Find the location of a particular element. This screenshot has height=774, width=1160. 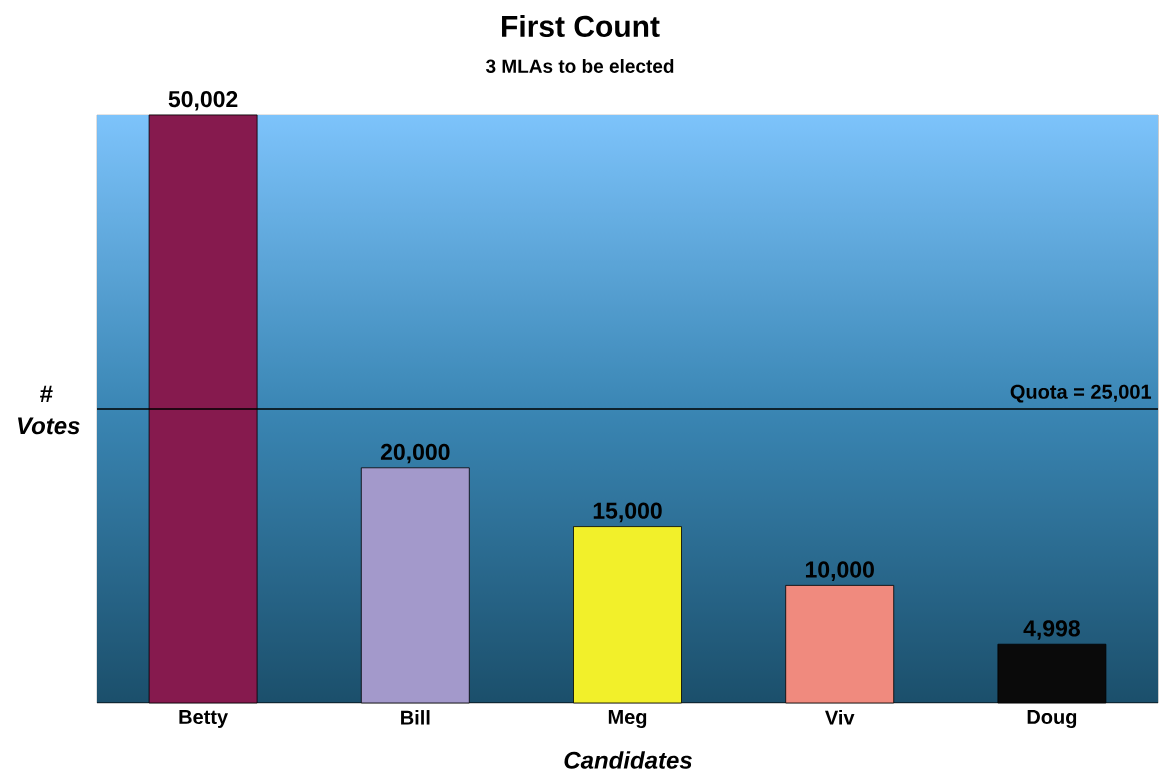

data-label: 15,000 is located at coordinates (627, 512).